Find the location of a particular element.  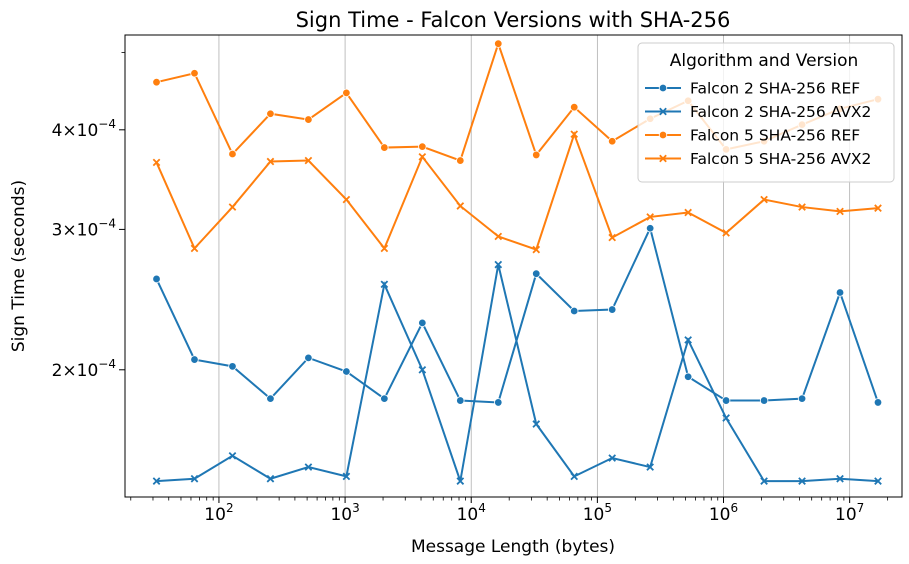

x-tick-label: 10⁵ is located at coordinates (597, 513).